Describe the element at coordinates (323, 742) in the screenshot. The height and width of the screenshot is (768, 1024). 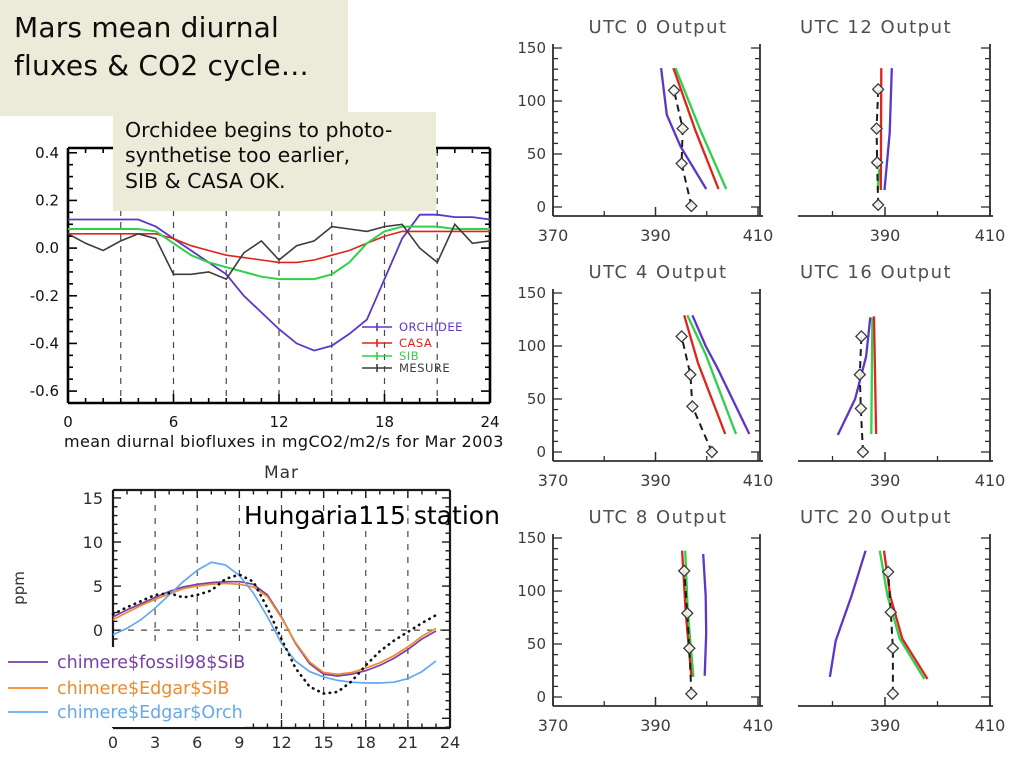
I see `tick-label: 15` at that location.